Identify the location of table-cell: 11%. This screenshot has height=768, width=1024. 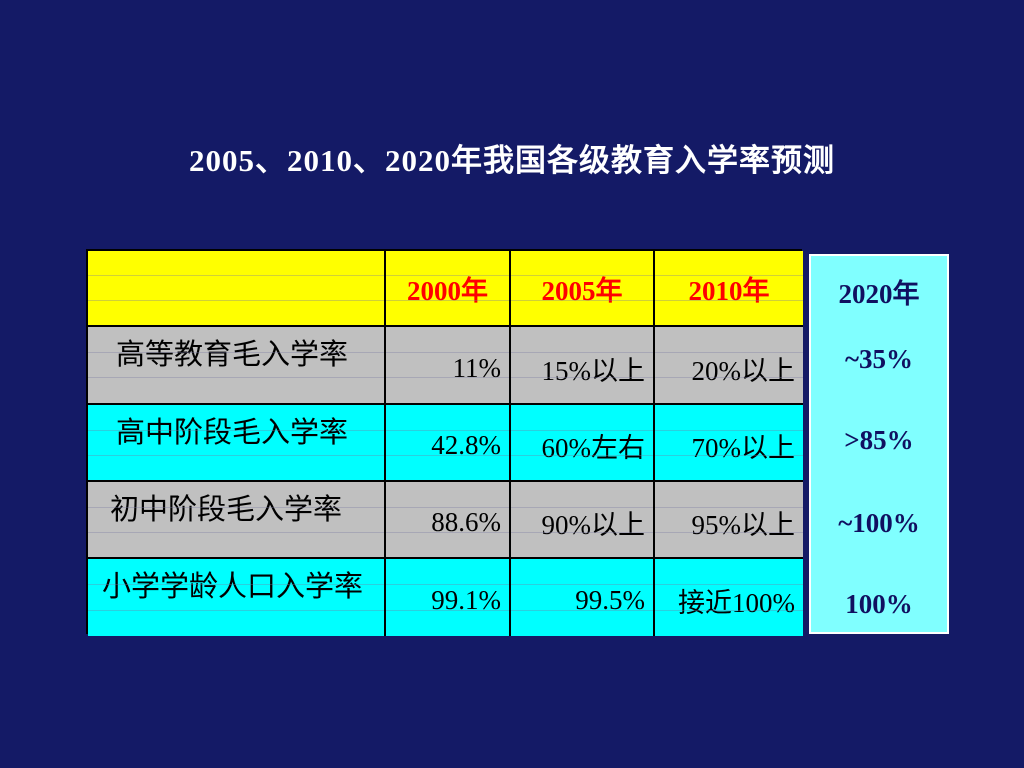
(448, 366).